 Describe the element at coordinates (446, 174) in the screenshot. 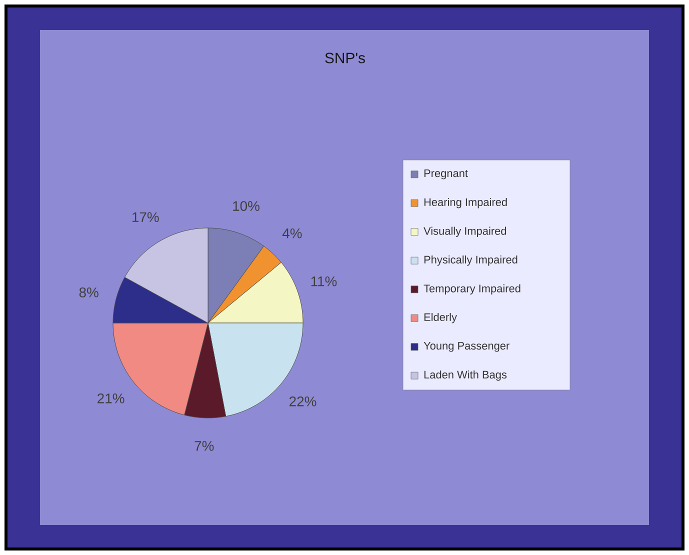

I see `legend-label: Pregnant` at that location.